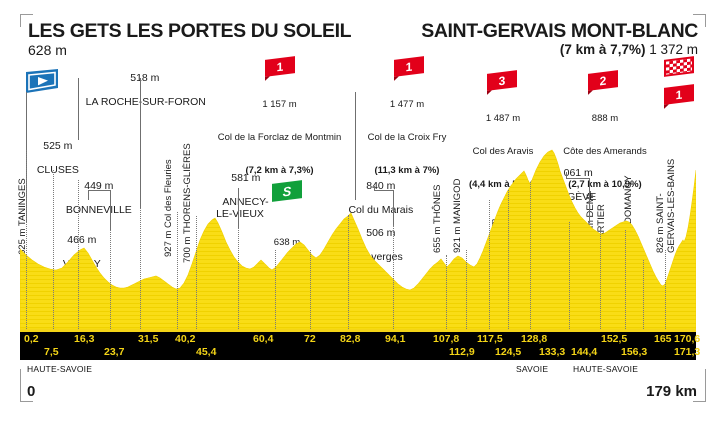 This screenshot has width=712, height=427. What do you see at coordinates (532, 369) in the screenshot?
I see `region-label-savoie: SAVOIE` at bounding box center [532, 369].